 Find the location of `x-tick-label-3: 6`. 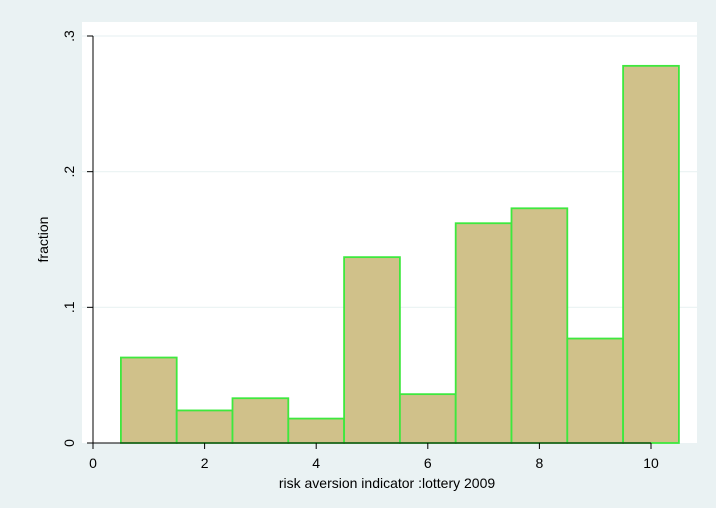

x-tick-label-3: 6 is located at coordinates (428, 463).